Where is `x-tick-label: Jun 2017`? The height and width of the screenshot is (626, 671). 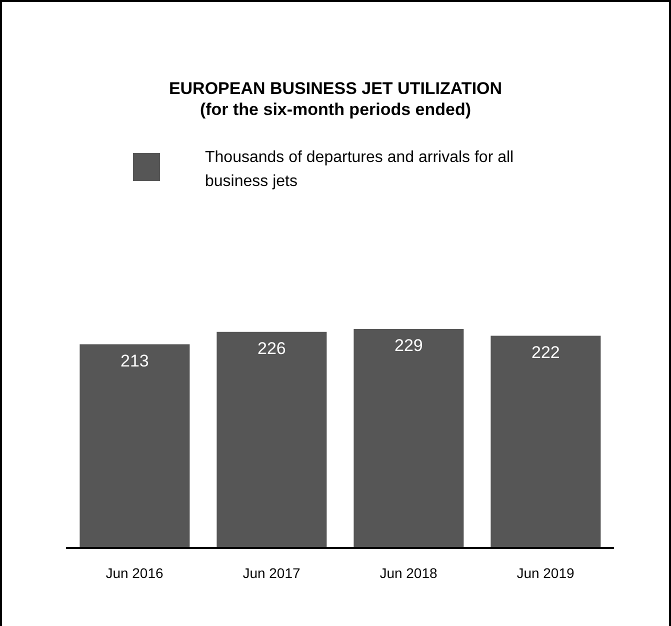 x-tick-label: Jun 2017 is located at coordinates (271, 572).